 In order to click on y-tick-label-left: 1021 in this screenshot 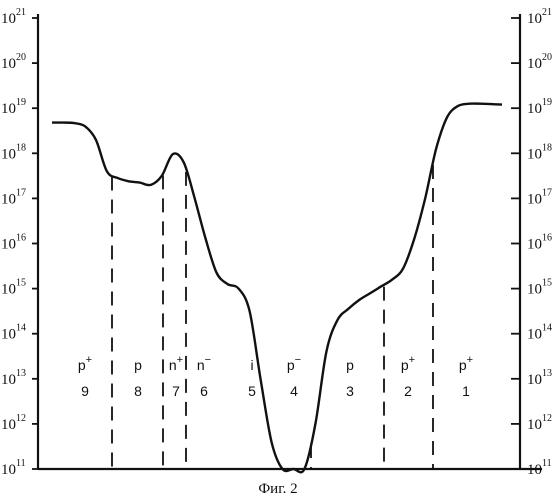, I will do `click(13, 17)`.